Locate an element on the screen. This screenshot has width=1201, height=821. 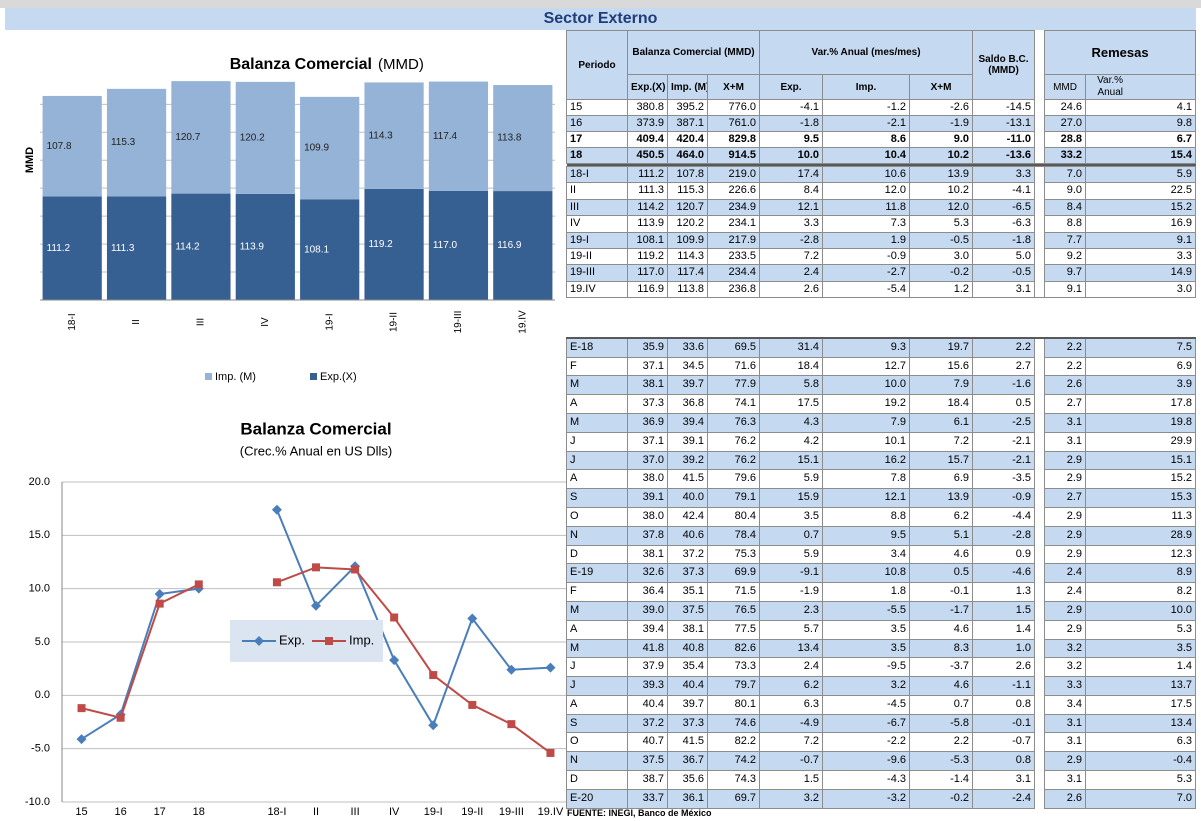
table-cell: 7.5 is located at coordinates (1141, 347).